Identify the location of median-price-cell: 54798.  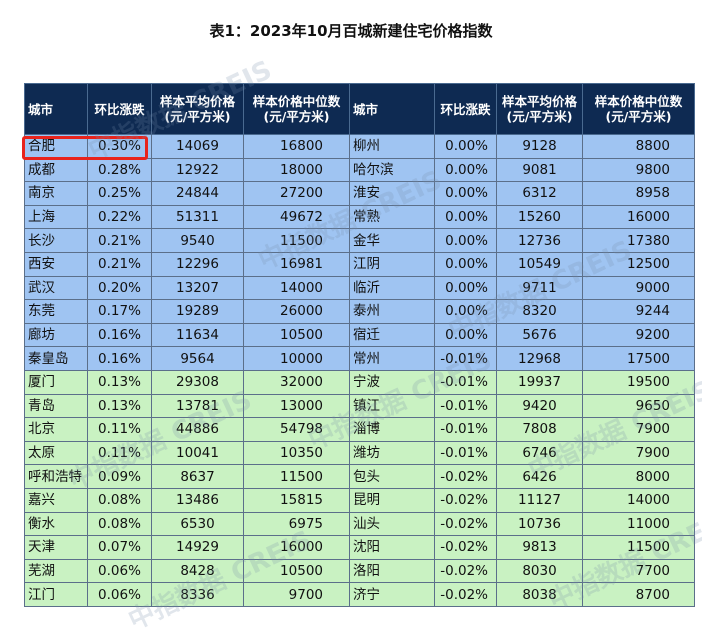
(296, 429).